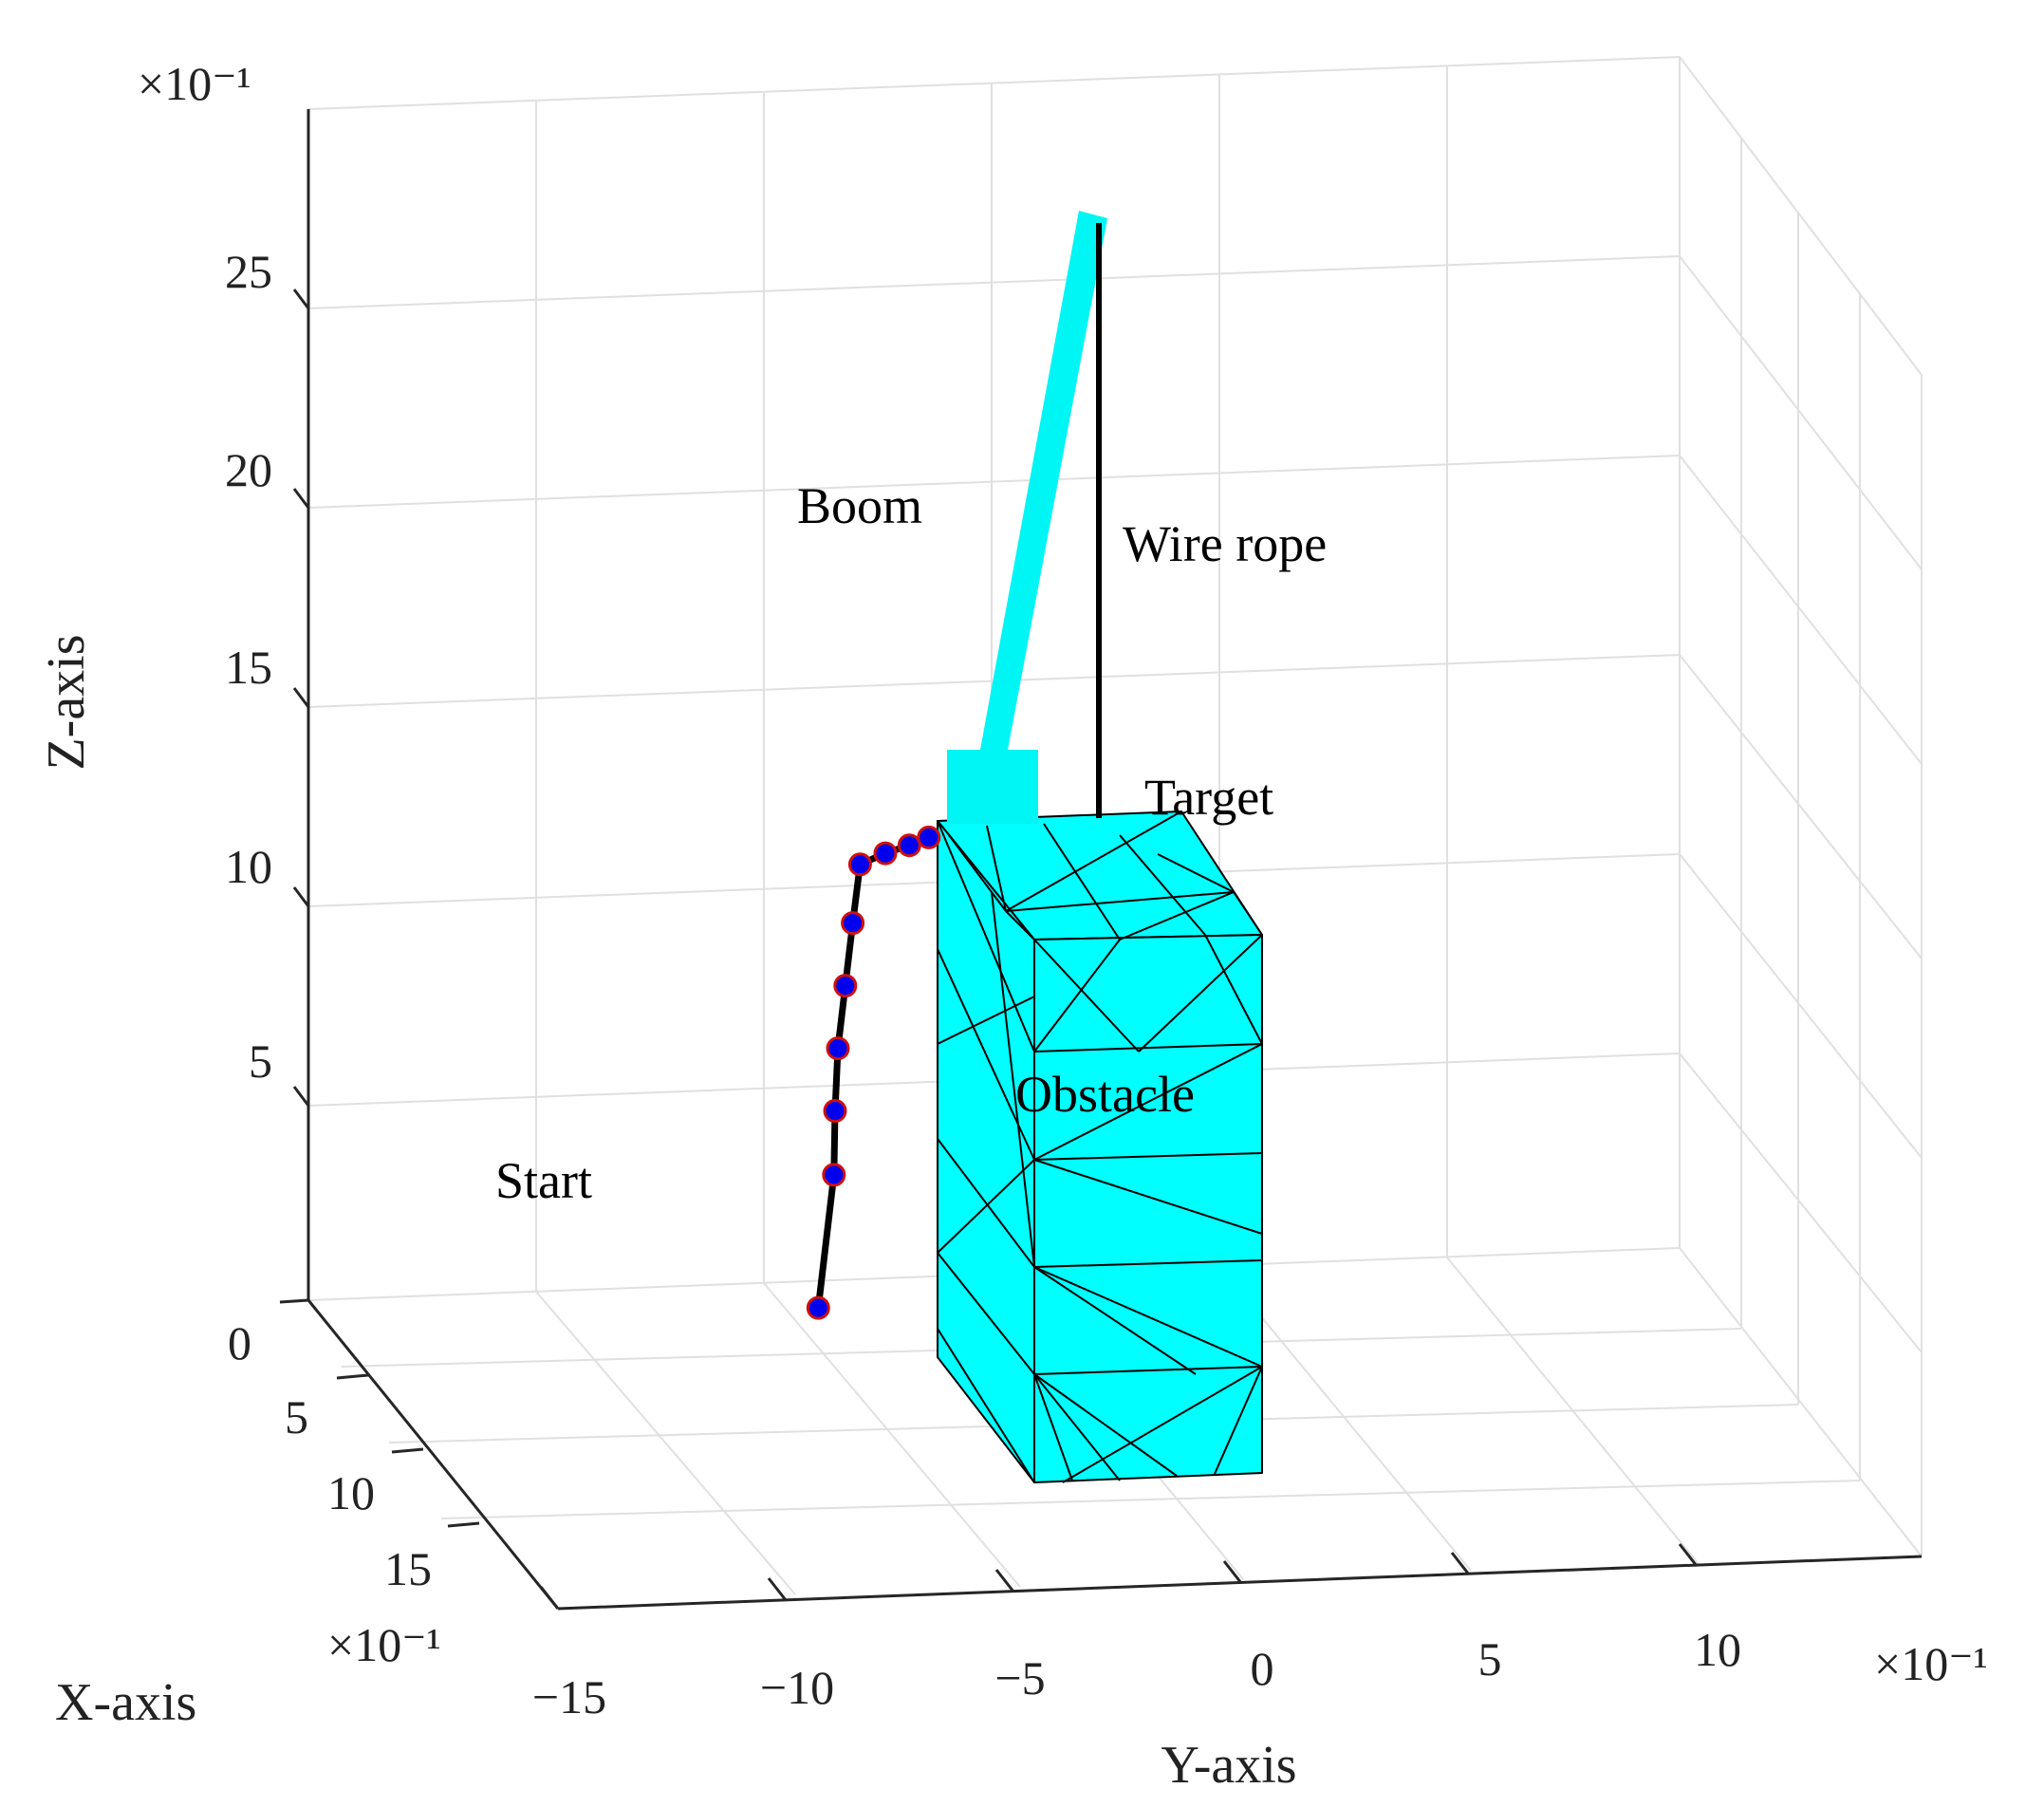 This screenshot has height=1807, width=2044. I want to click on y-tick-label: −10, so click(797, 1687).